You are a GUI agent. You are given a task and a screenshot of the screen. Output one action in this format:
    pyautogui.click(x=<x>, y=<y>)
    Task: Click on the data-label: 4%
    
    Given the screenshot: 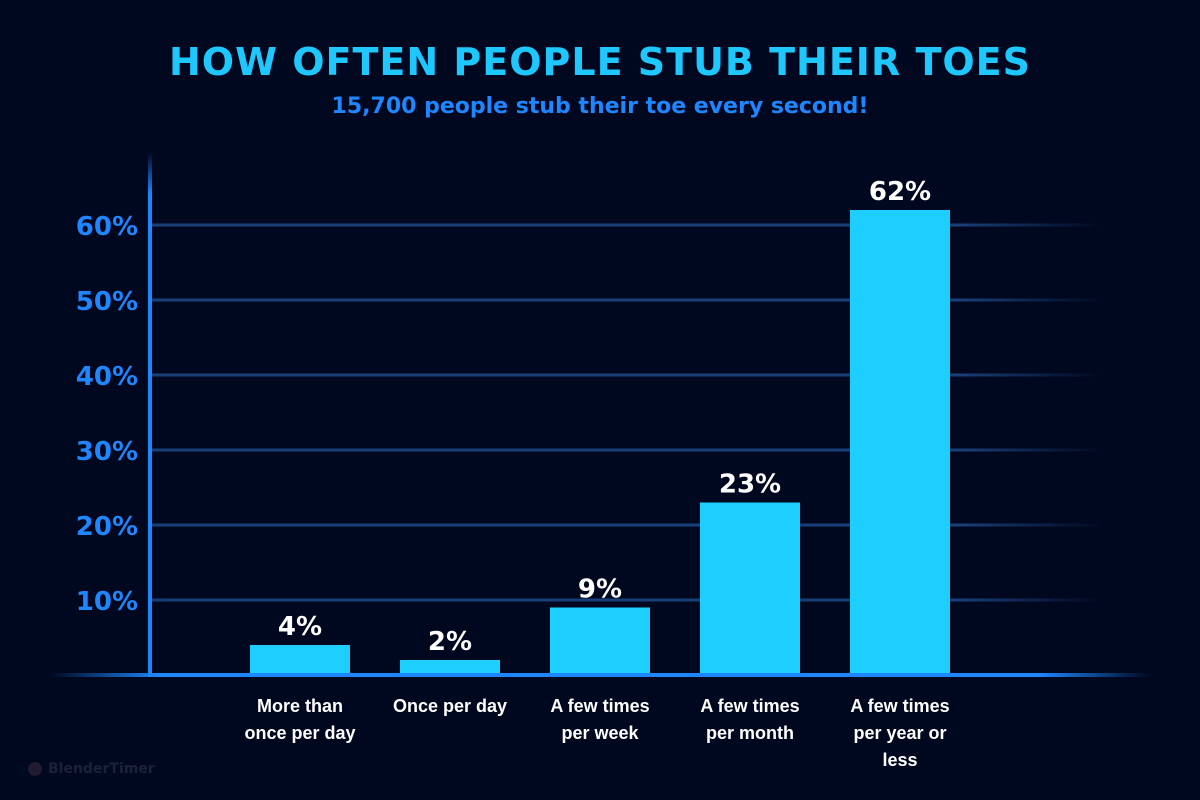 What is the action you would take?
    pyautogui.click(x=300, y=627)
    